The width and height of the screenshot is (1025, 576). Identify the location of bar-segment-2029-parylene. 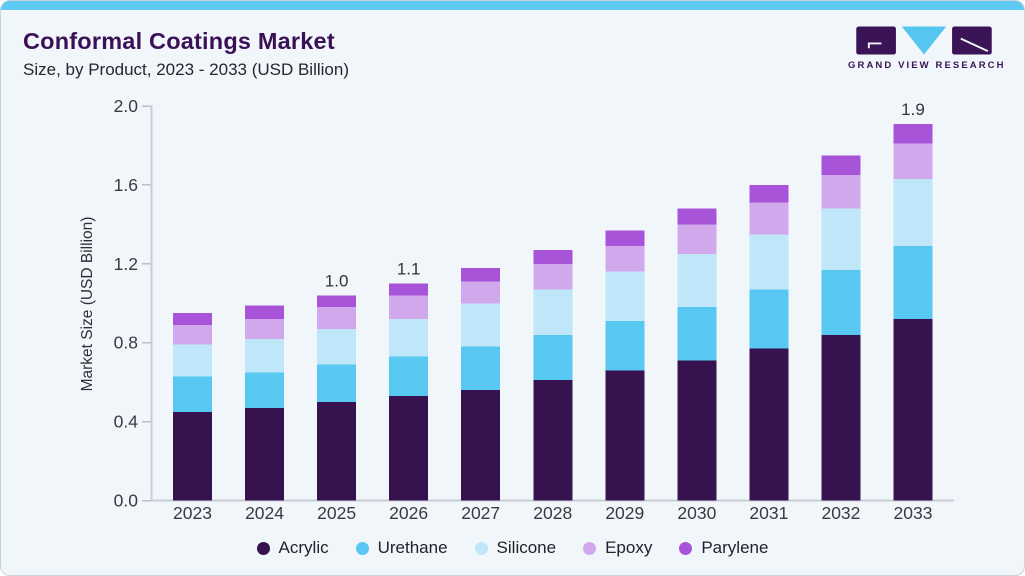
(625, 238).